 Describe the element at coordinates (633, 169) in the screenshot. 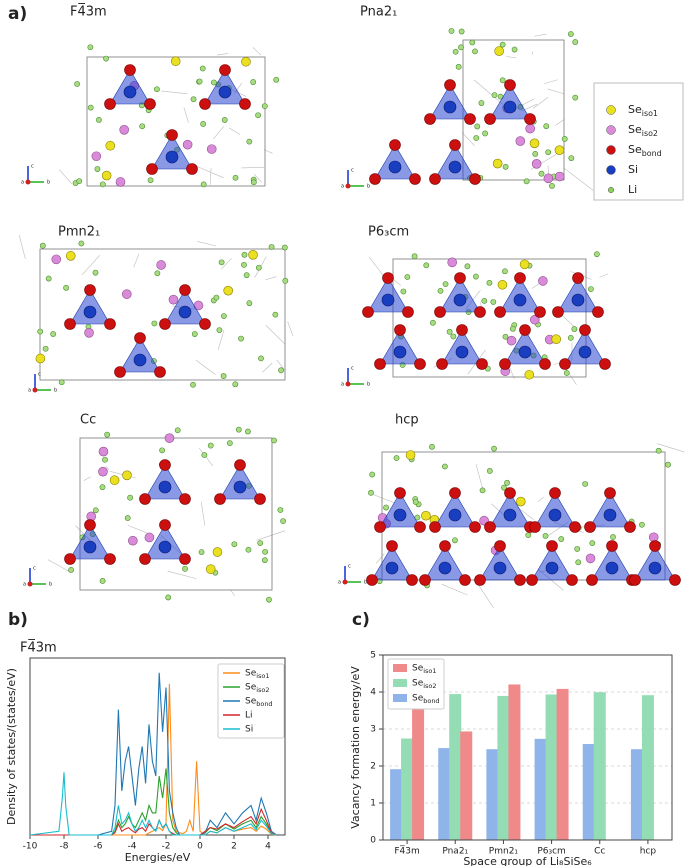

I see `legend-label: Si` at that location.